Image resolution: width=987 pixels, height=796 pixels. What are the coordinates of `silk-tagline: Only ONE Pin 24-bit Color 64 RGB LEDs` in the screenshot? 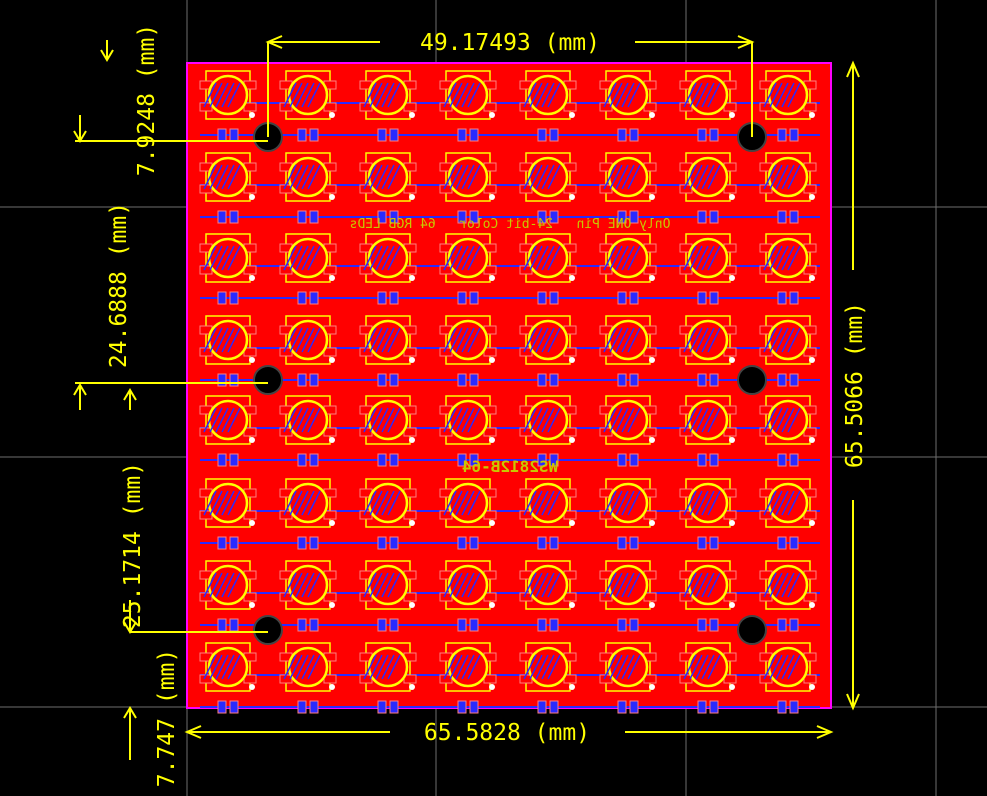 It's located at (510, 224).